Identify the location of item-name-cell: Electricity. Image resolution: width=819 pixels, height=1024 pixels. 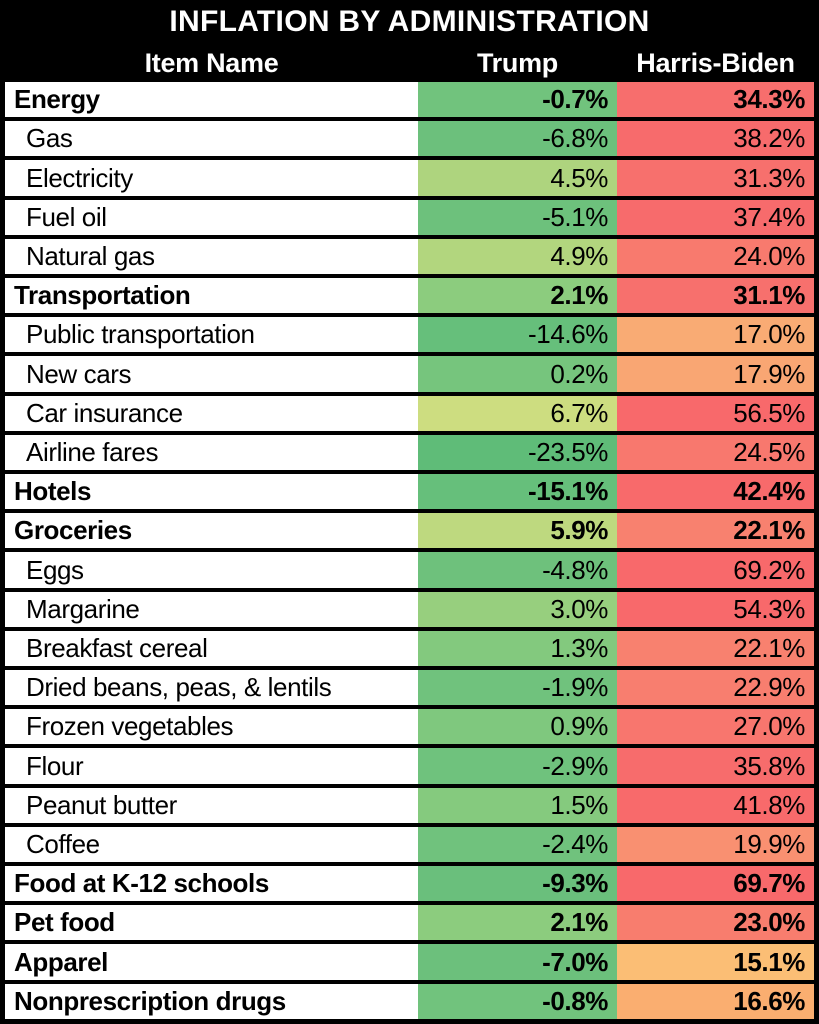
(211, 178).